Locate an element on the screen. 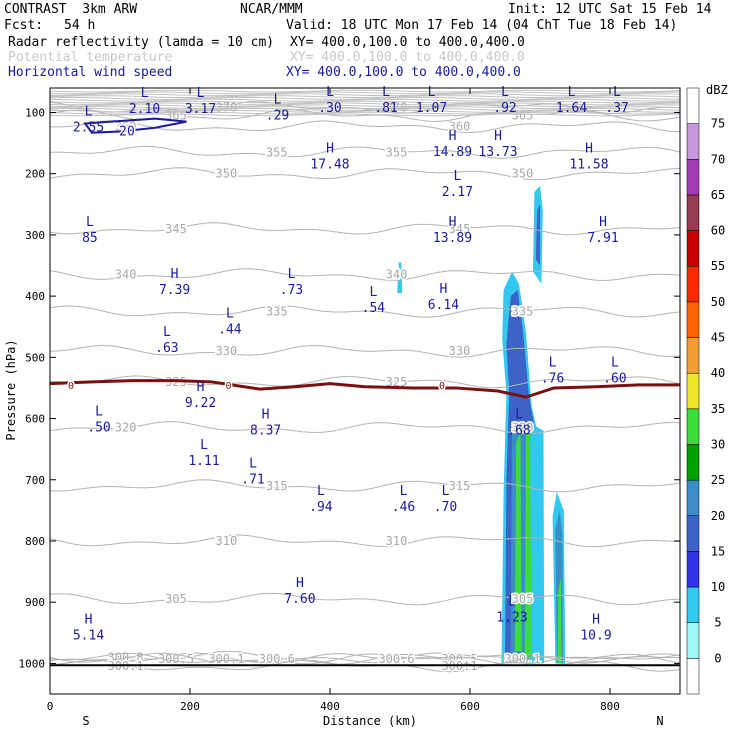  wind-extremum-value: 1.07 is located at coordinates (431, 108).